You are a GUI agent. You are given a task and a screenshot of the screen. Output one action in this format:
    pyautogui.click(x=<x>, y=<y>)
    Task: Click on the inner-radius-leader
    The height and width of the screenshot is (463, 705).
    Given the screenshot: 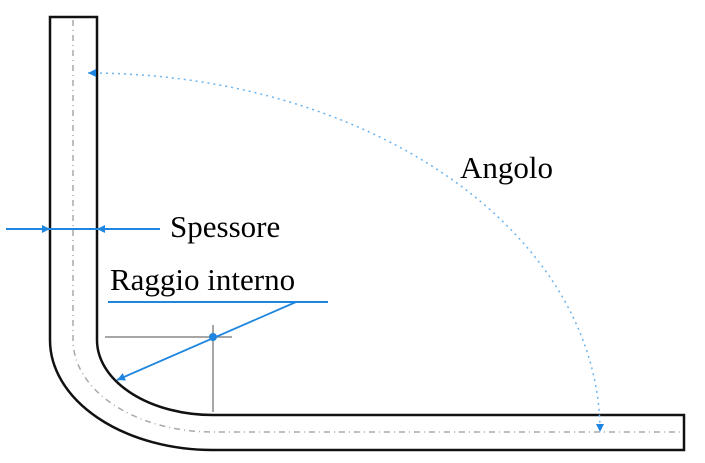 What is the action you would take?
    pyautogui.click(x=206, y=341)
    